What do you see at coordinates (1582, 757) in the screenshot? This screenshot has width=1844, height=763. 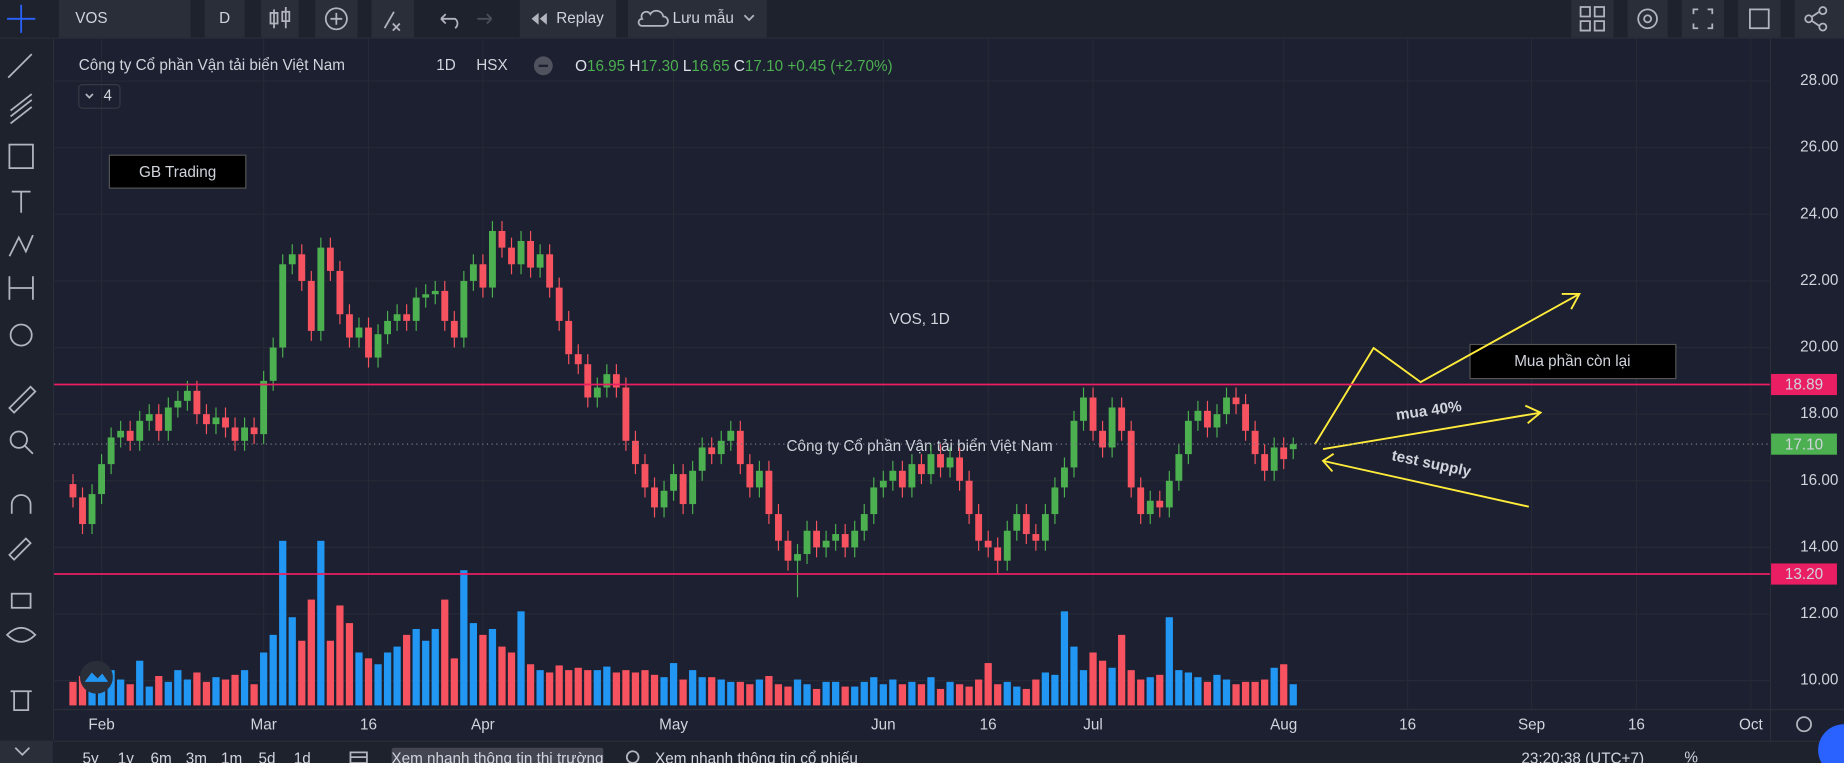 I see `clock: 23:20:38 (UTC+7)` at bounding box center [1582, 757].